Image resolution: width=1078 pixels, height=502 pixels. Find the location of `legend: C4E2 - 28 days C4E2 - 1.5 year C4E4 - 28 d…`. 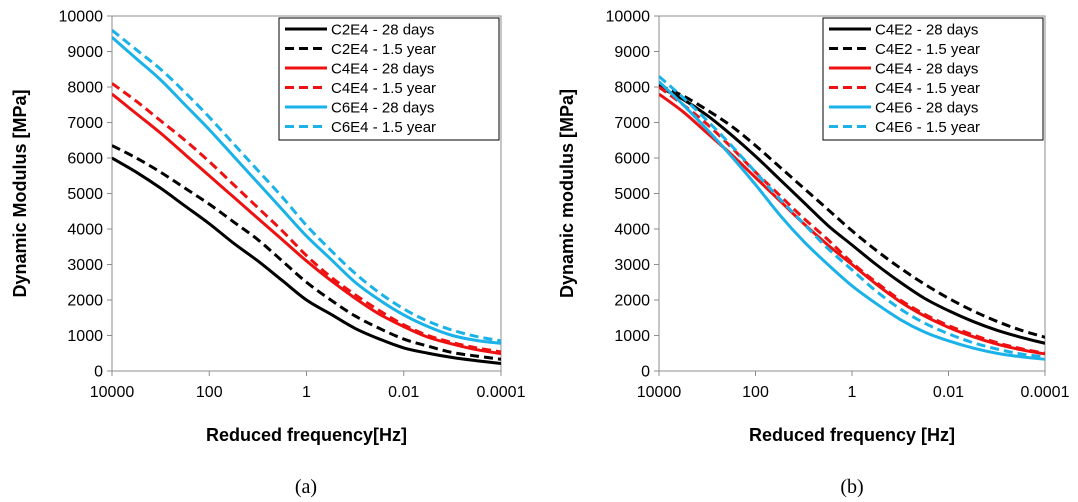

legend: C4E2 - 28 days C4E2 - 1.5 year C4E4 - 28 d… is located at coordinates (933, 79).